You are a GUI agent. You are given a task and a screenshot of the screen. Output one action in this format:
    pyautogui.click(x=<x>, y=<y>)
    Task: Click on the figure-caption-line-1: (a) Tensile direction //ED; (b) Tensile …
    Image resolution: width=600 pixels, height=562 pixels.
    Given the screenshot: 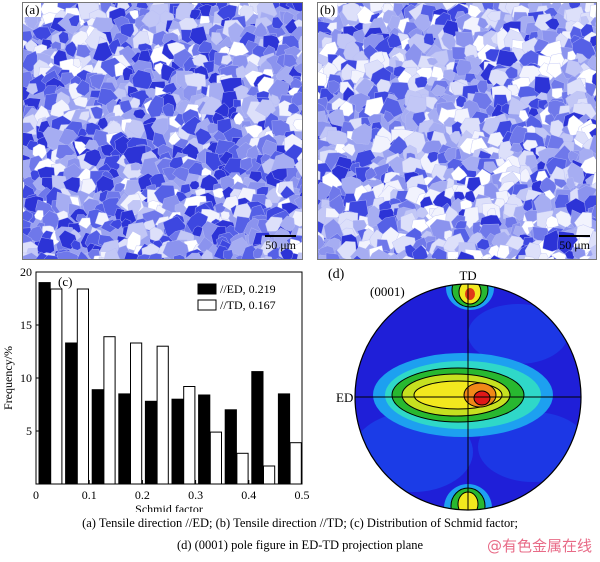 What is the action you would take?
    pyautogui.click(x=300, y=523)
    